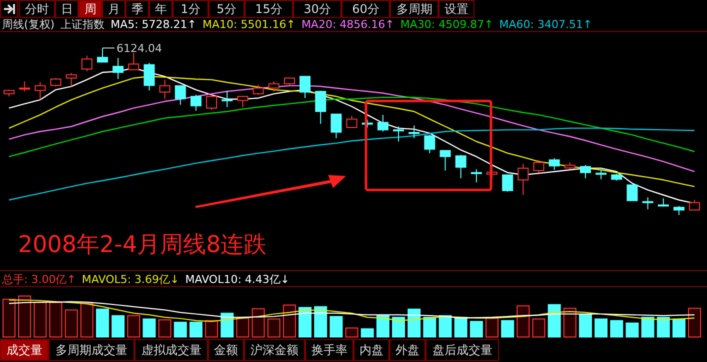 Image resolution: width=707 pixels, height=362 pixels. Describe the element at coordinates (153, 24) in the screenshot. I see `text: MA5: 5728.21↑` at that location.